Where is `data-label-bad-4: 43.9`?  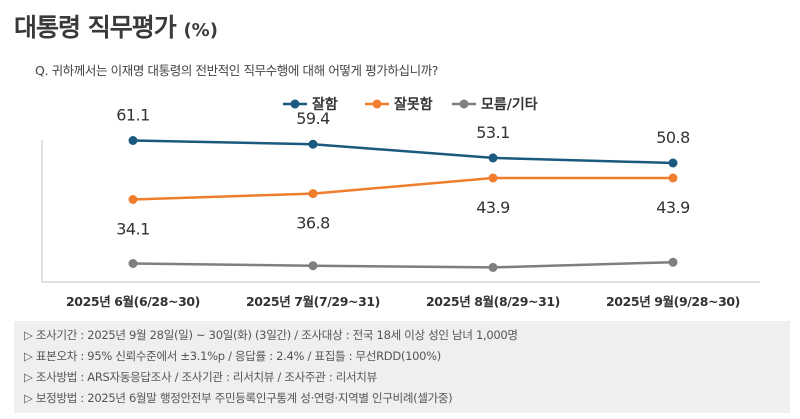
data-label-bad-4: 43.9 is located at coordinates (673, 207).